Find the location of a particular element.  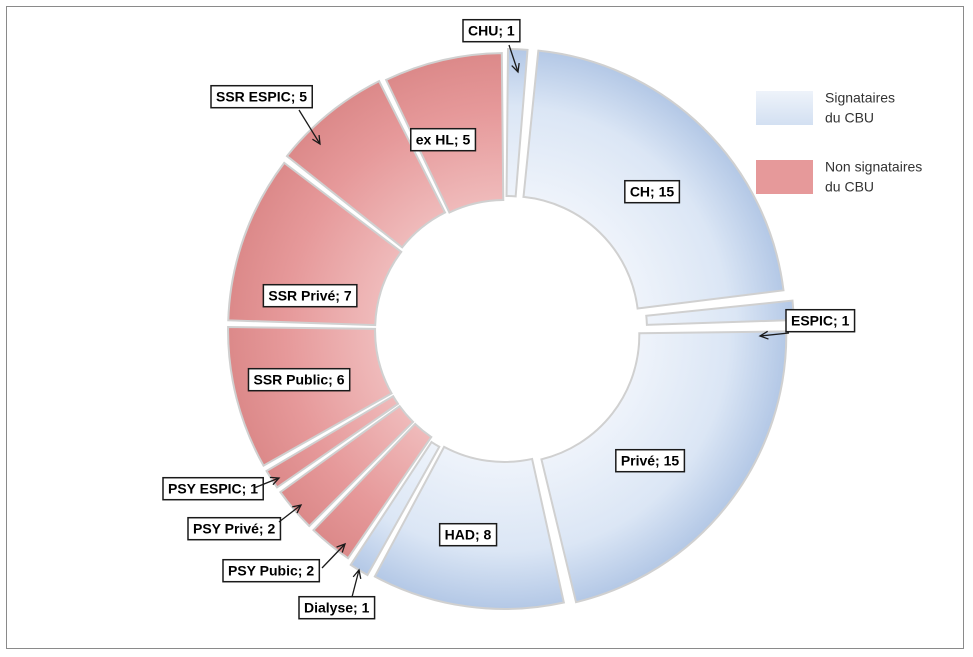

legend-label-line1: Non signataires is located at coordinates (873, 167).